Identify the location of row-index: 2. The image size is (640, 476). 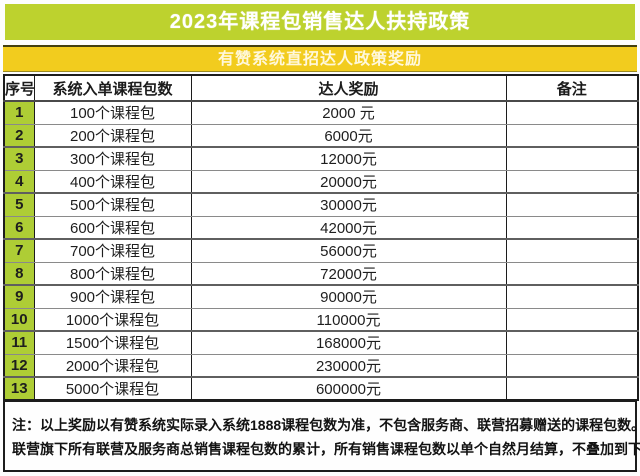
(19, 136).